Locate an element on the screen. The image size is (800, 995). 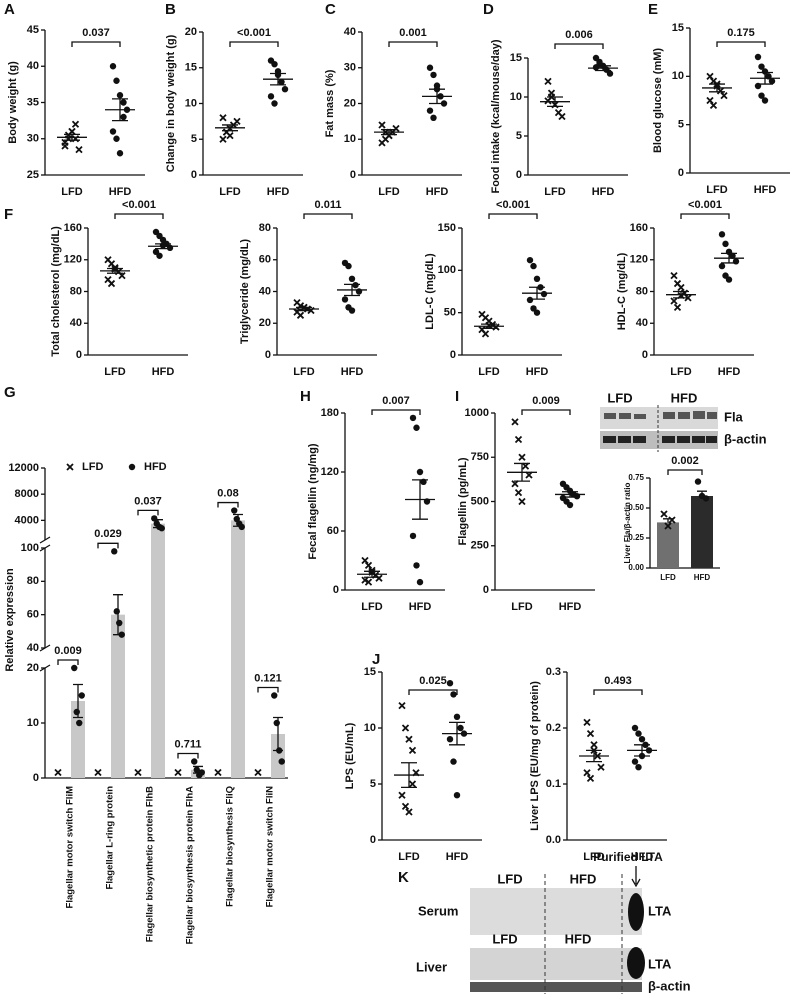
p-value: 0.711 is located at coordinates (188, 744).